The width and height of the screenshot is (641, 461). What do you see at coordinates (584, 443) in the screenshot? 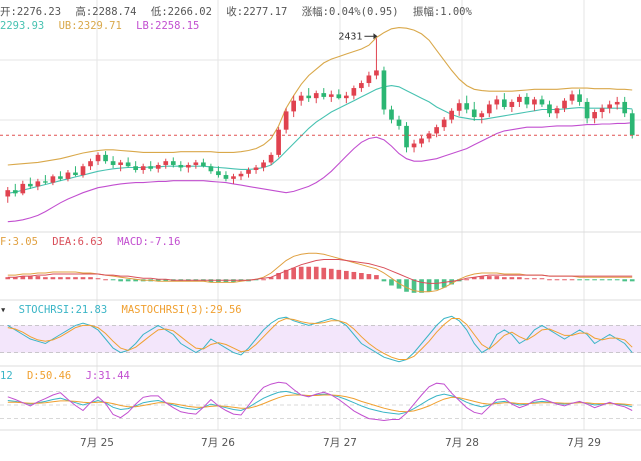
I see `x-tick-label-4: 7月 29` at bounding box center [584, 443].